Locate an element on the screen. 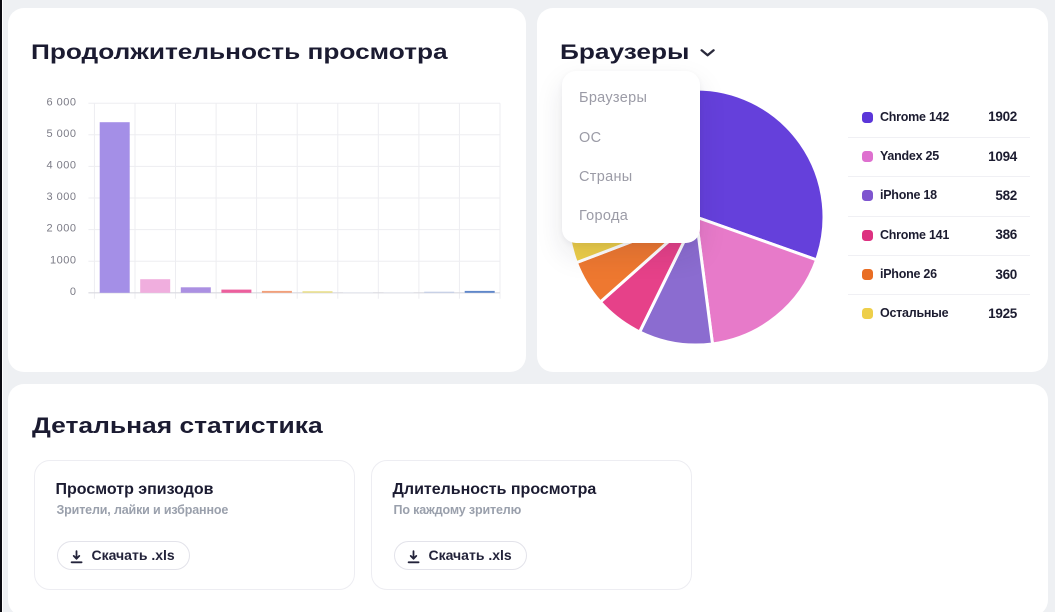  svg-text: 4 000 is located at coordinates (61, 166).